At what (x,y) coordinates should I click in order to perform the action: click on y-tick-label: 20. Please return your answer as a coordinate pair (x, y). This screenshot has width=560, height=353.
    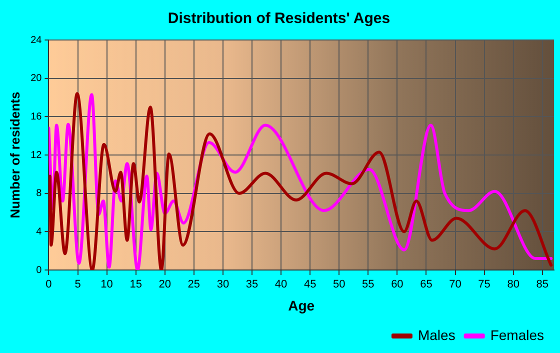
    Looking at the image, I should click on (36, 78).